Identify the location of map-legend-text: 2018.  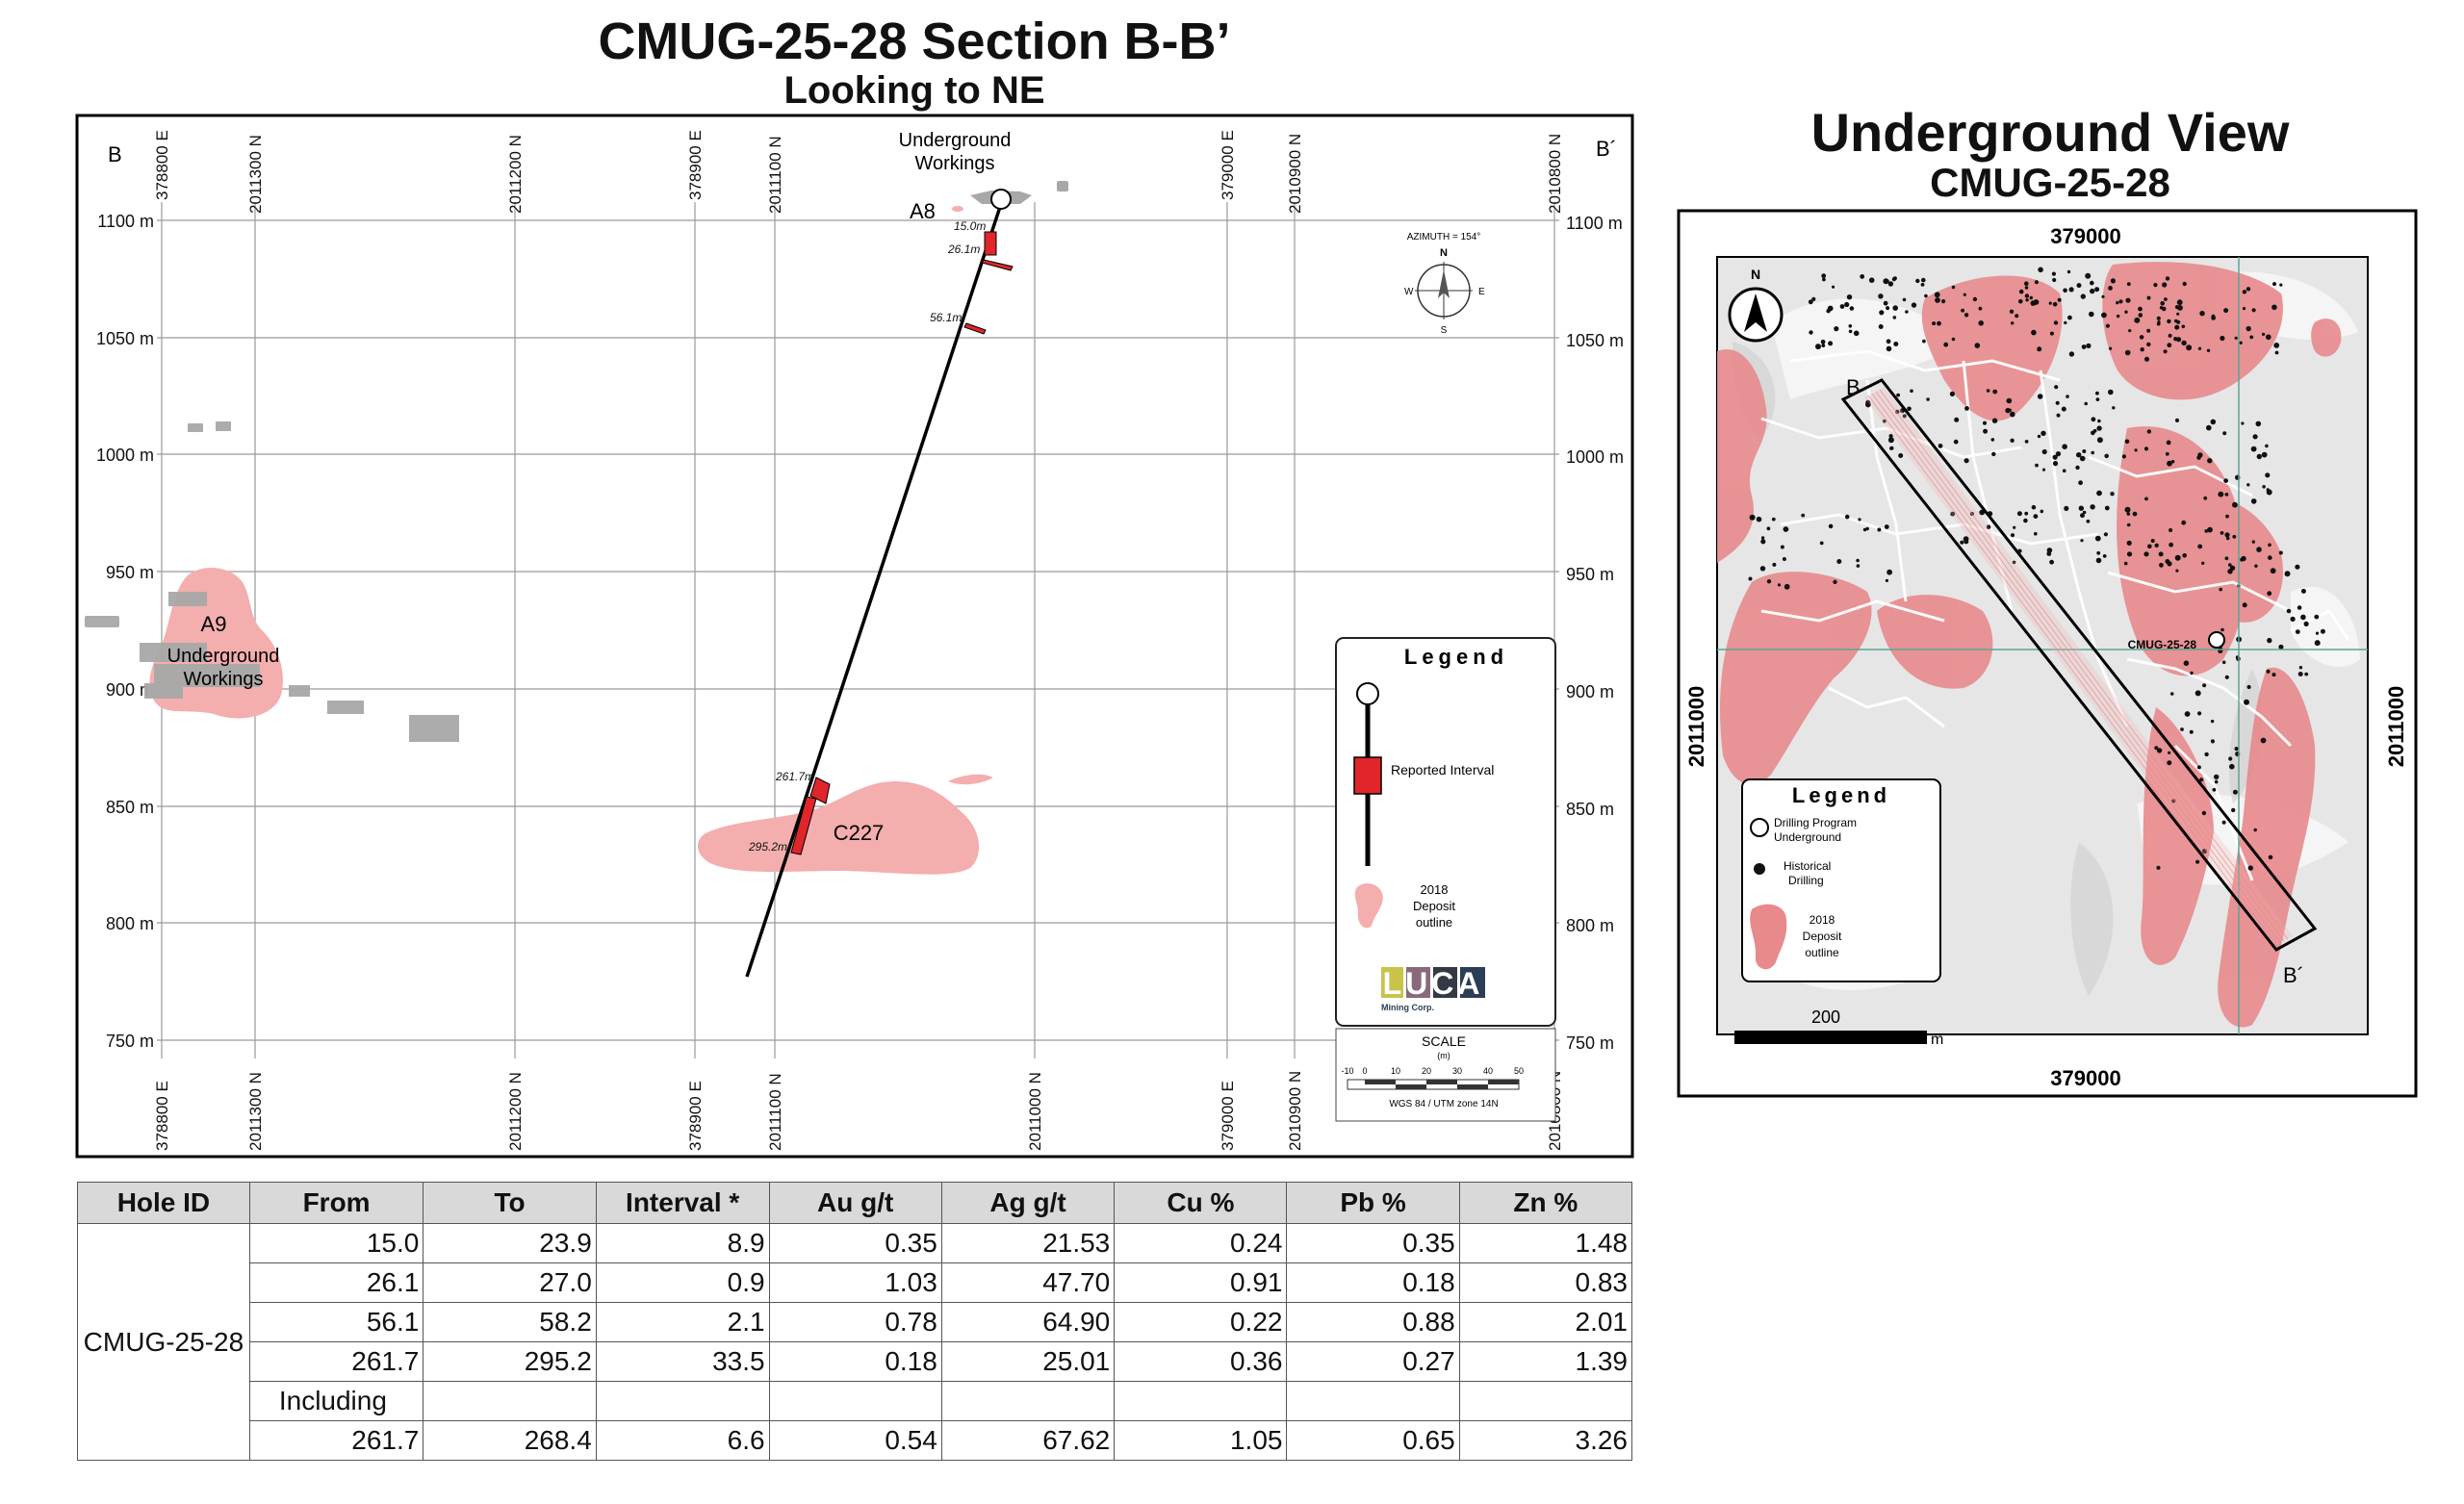
(1822, 920).